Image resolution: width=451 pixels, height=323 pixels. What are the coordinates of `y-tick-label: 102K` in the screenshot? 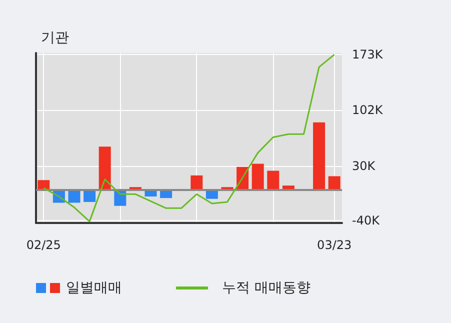 It's located at (368, 109).